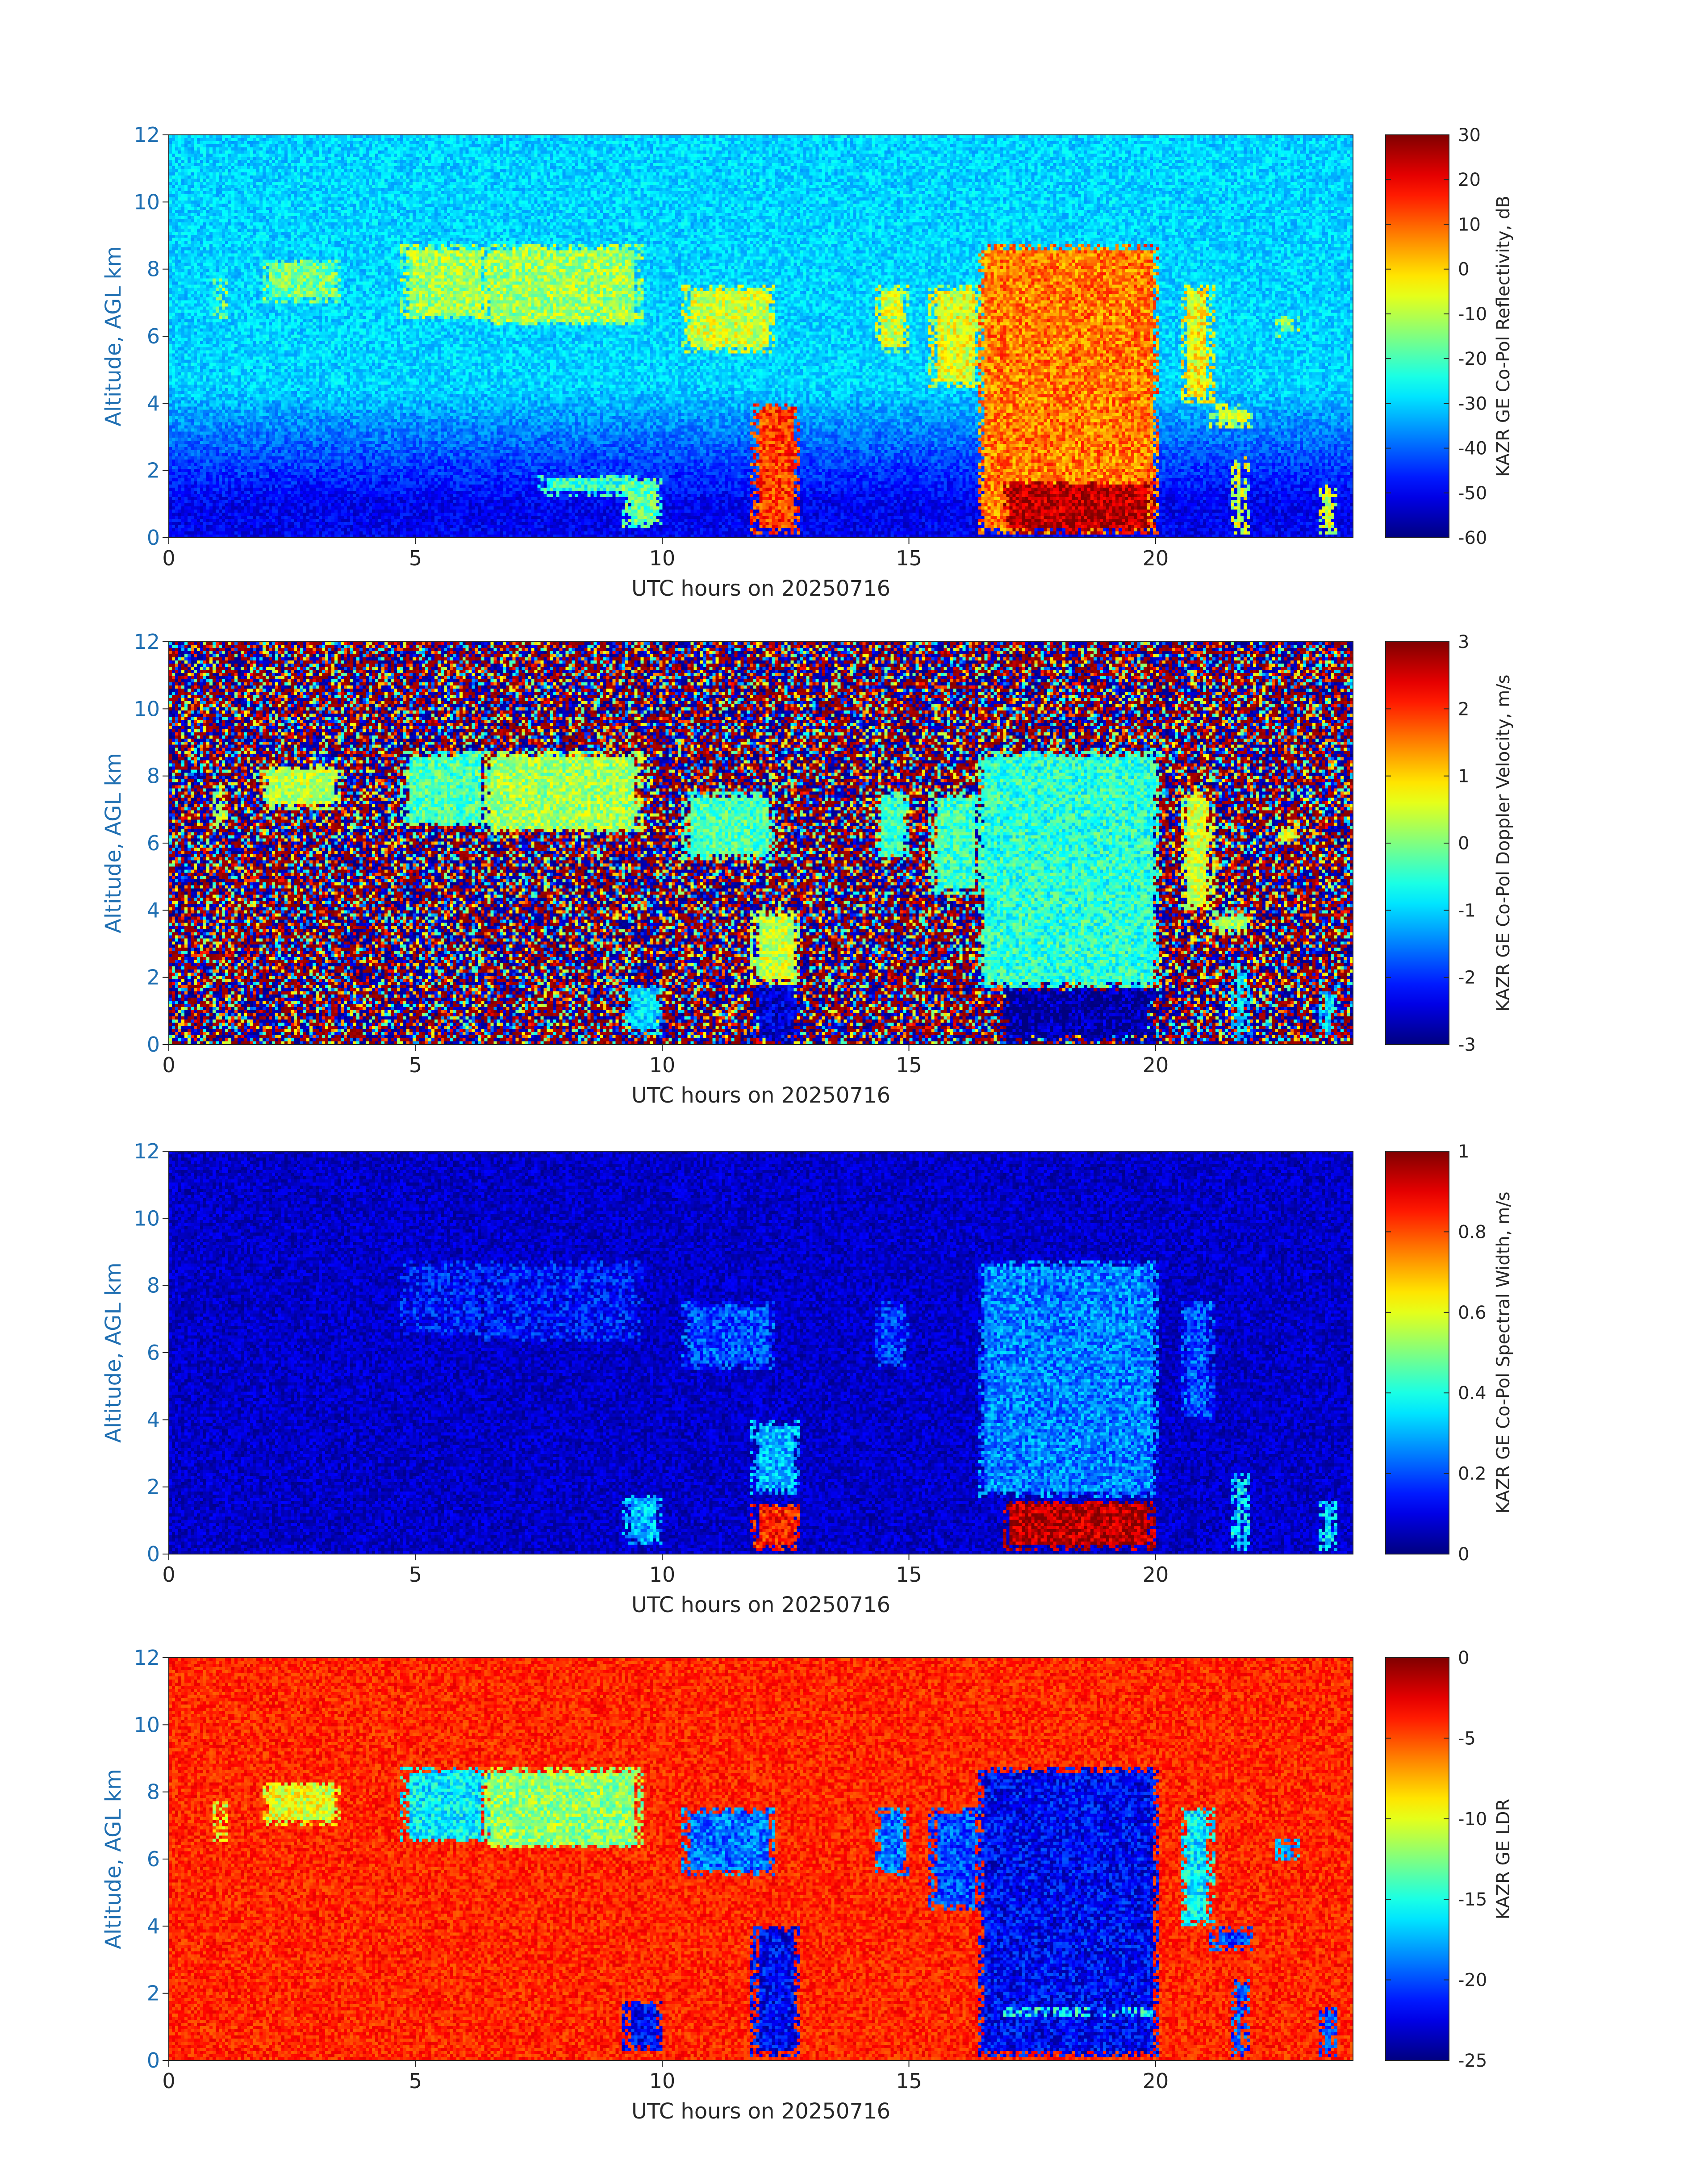  I want to click on colorbar-label: KAZR GE LDR, so click(1503, 1859).